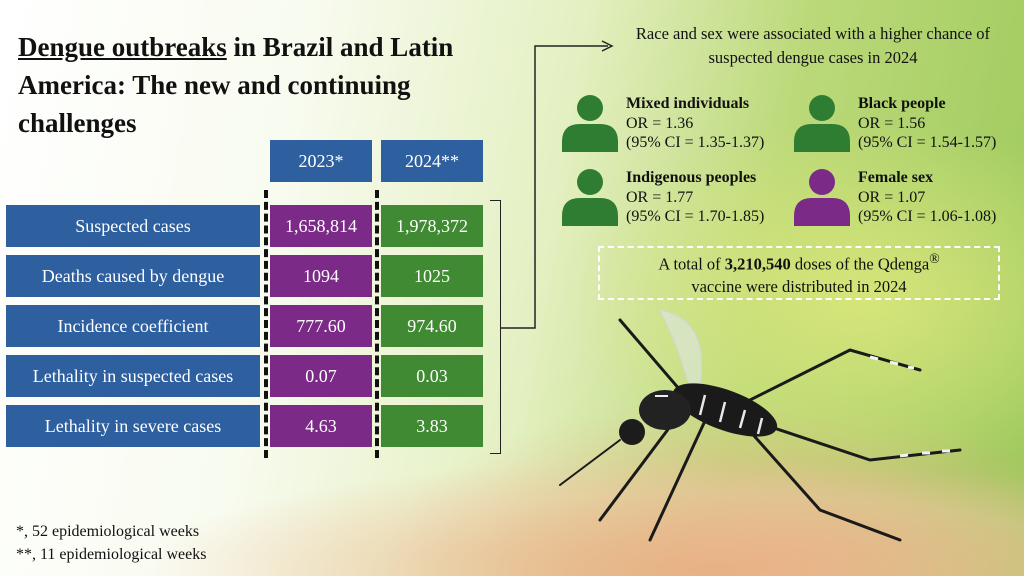 This screenshot has height=576, width=1024. Describe the element at coordinates (321, 161) in the screenshot. I see `year-header-2023: 2023*` at that location.